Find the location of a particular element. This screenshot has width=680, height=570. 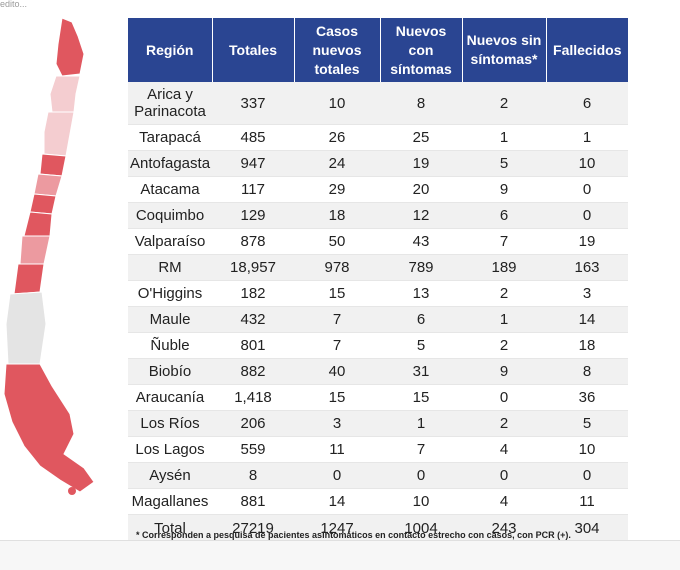

cell-sin-sintomas: 7 is located at coordinates (504, 241).